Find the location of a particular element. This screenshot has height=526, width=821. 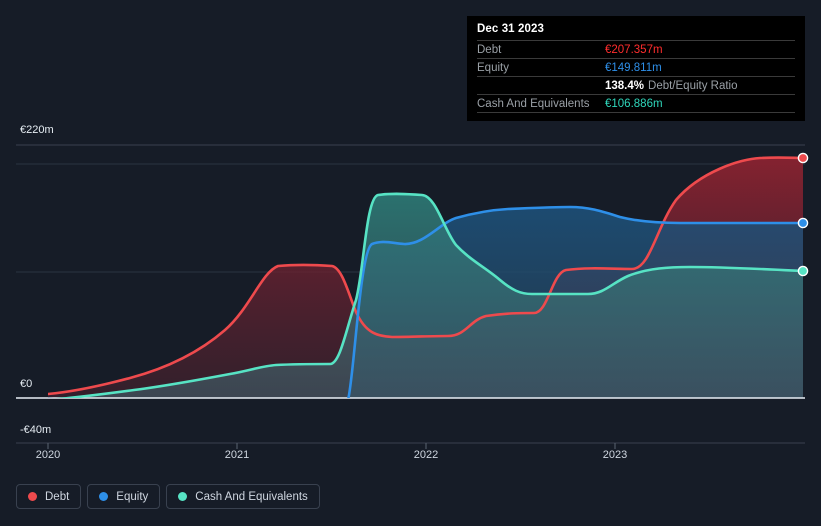

legend-label-cash: Cash And Equivalents is located at coordinates (251, 496).